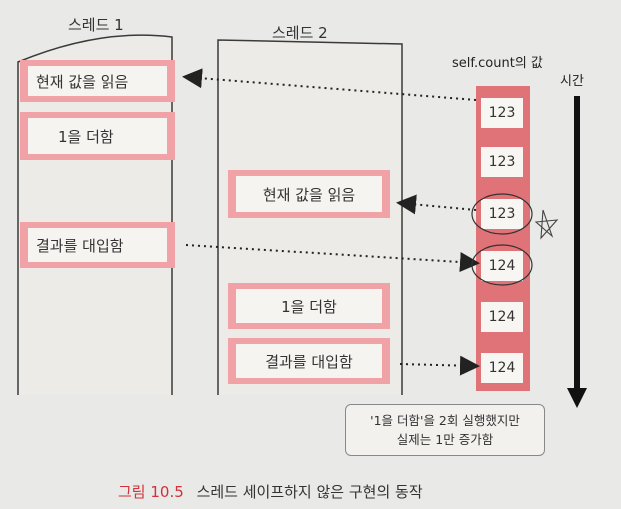 Image resolution: width=621 pixels, height=509 pixels. I want to click on count-cell-4: 124, so click(502, 266).